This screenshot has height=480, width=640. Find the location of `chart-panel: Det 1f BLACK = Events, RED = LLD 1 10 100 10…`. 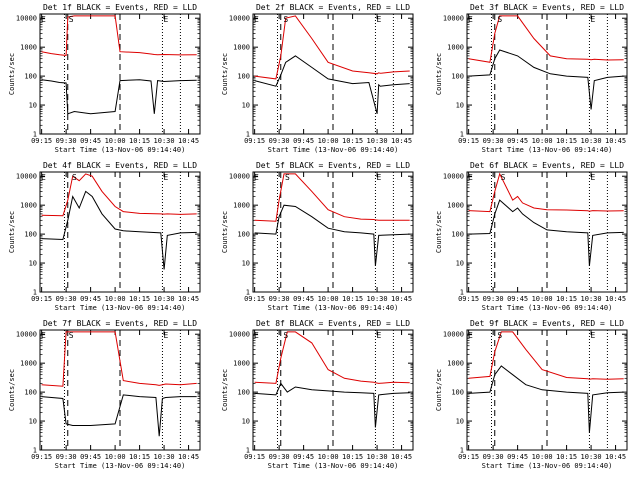

chart-panel: Det 1f BLACK = Events, RED = LLD 1 10 100 10… is located at coordinates (104, 78).